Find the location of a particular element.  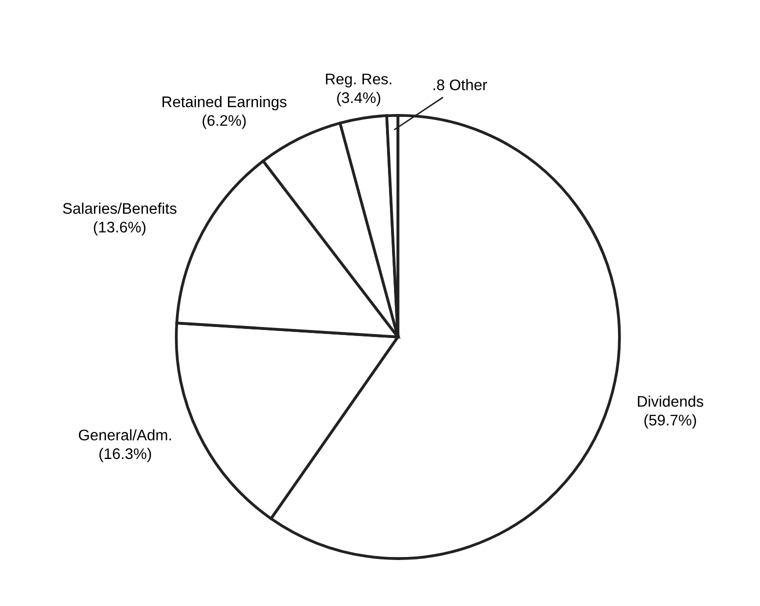

data-label: (59.7%) is located at coordinates (670, 421).